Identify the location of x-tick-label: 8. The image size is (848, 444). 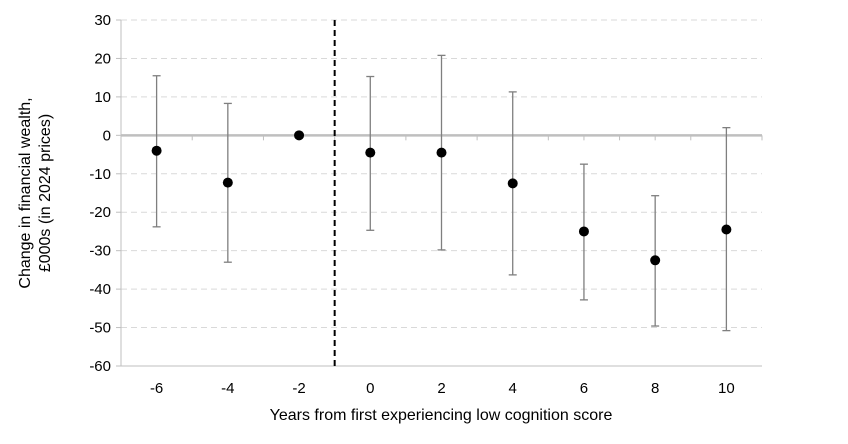
(655, 388).